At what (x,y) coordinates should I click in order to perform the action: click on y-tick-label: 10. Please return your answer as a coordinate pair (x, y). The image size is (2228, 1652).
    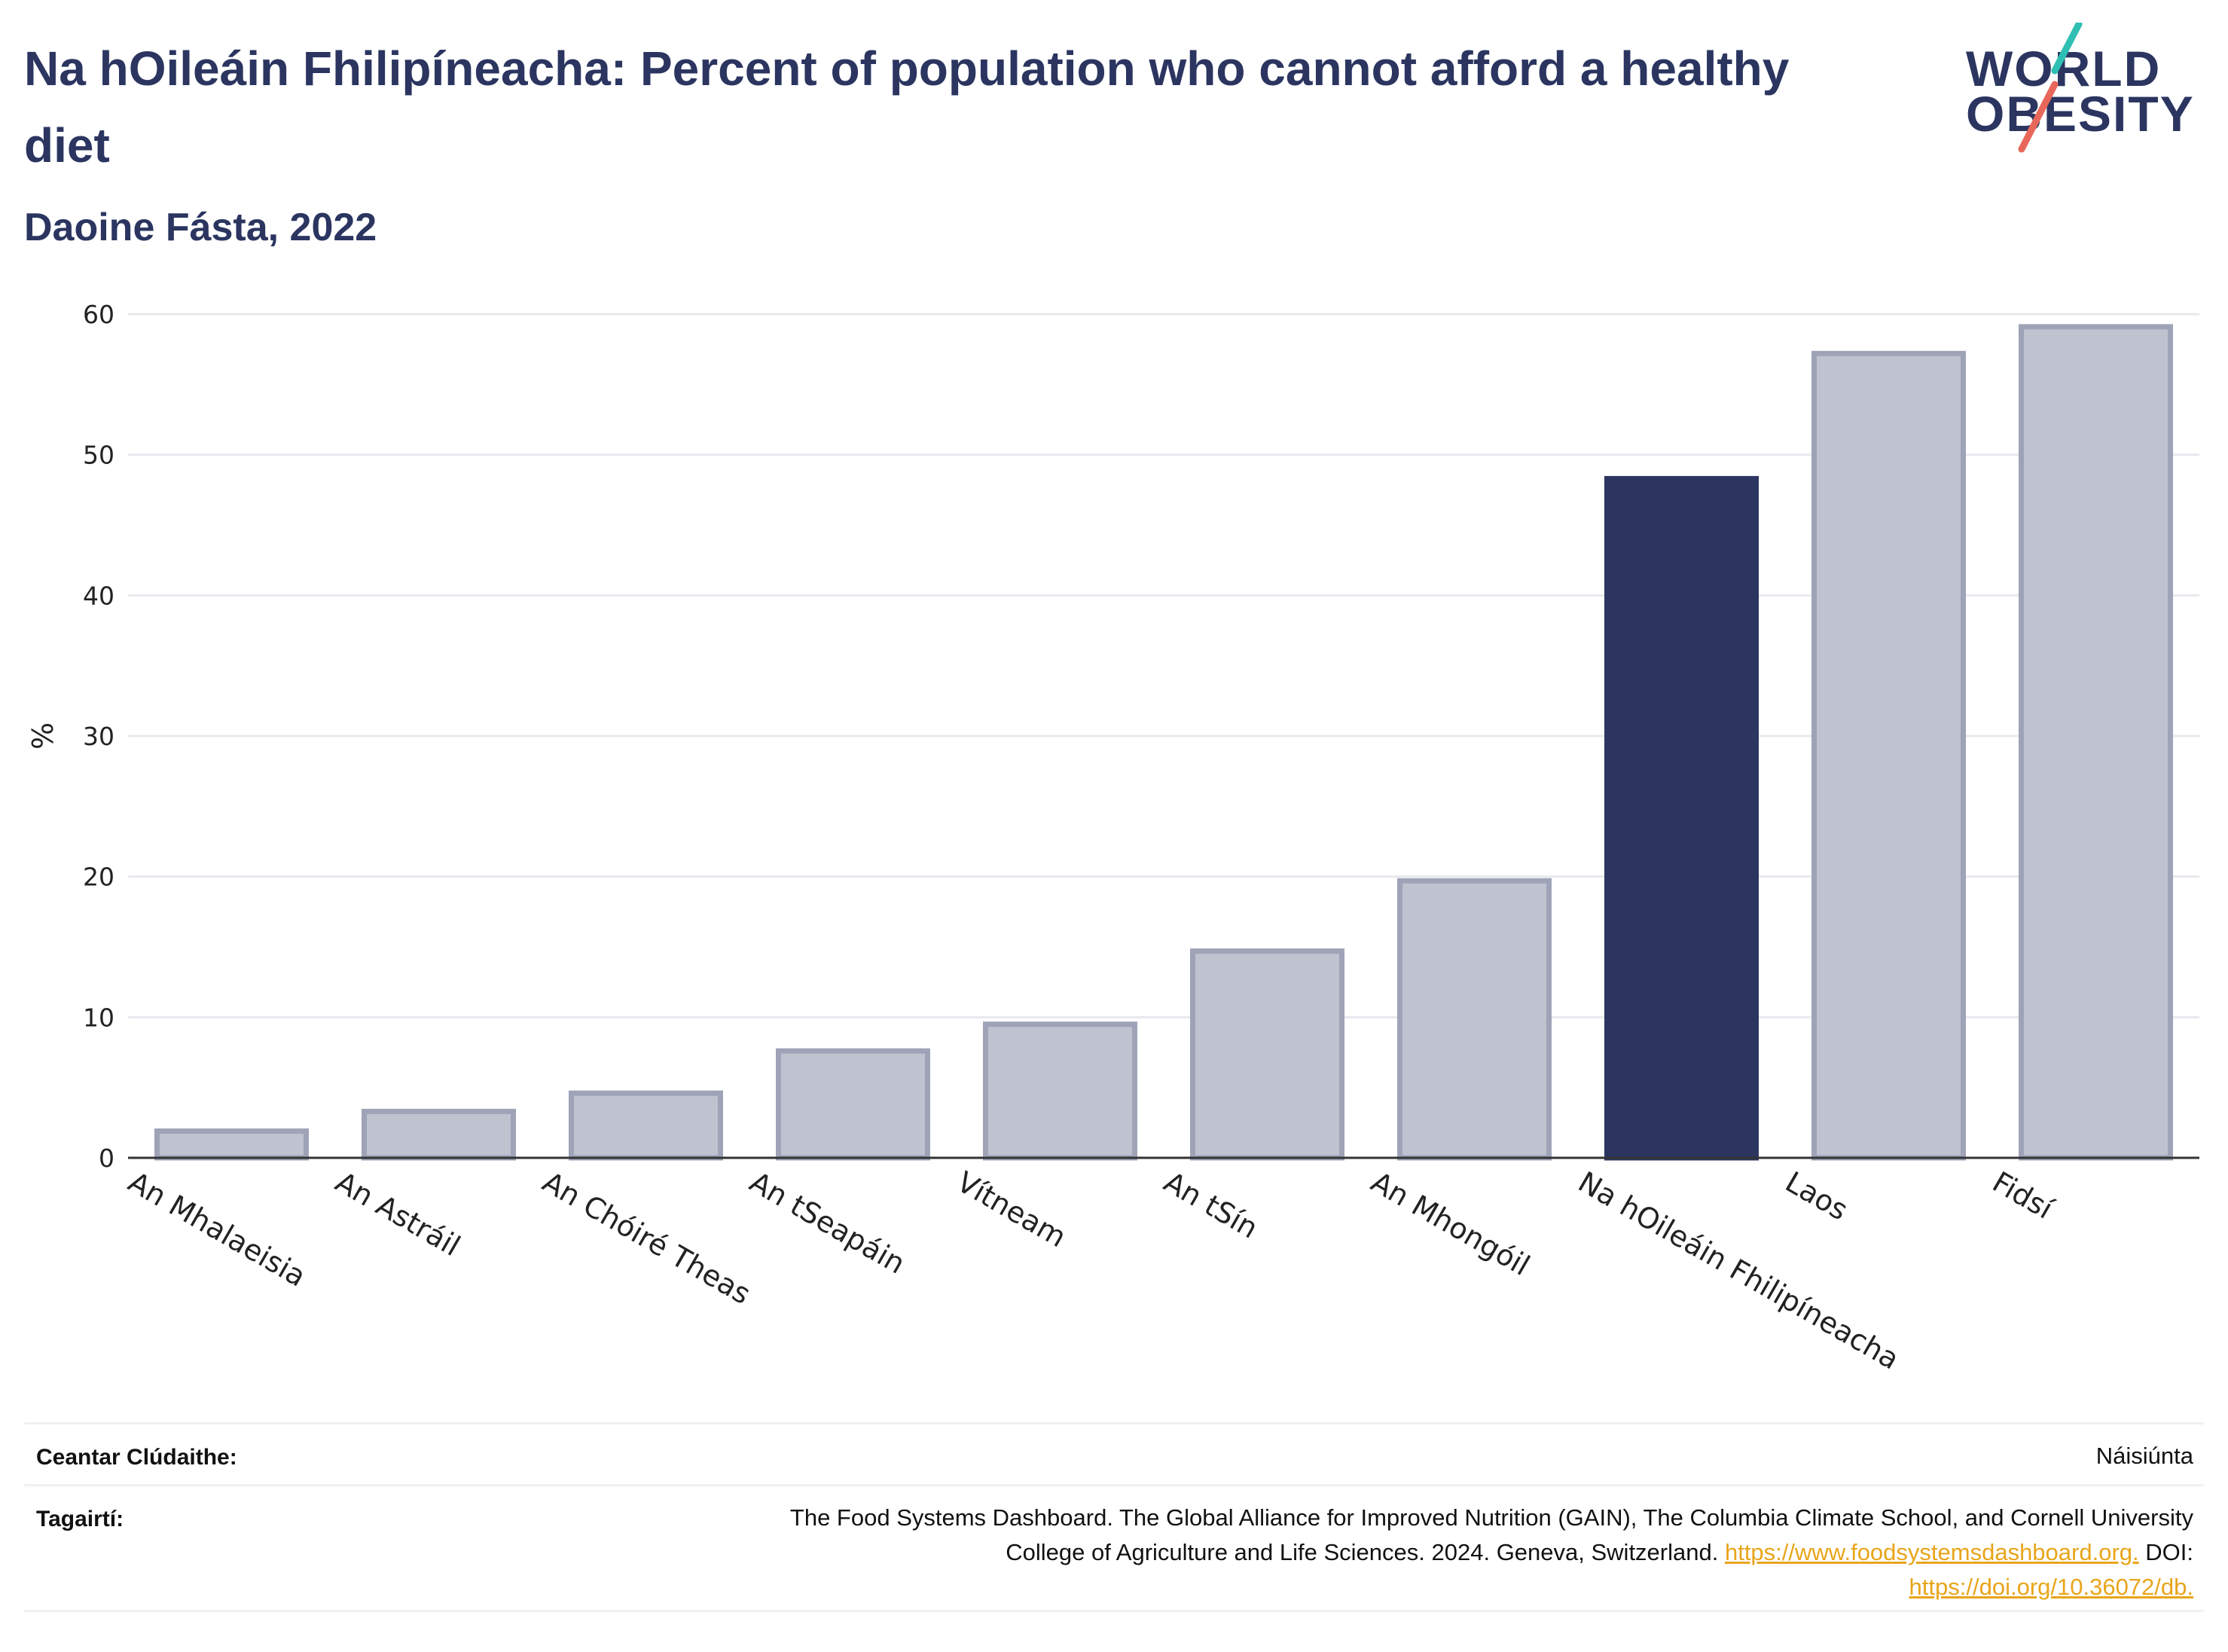
    Looking at the image, I should click on (98, 1017).